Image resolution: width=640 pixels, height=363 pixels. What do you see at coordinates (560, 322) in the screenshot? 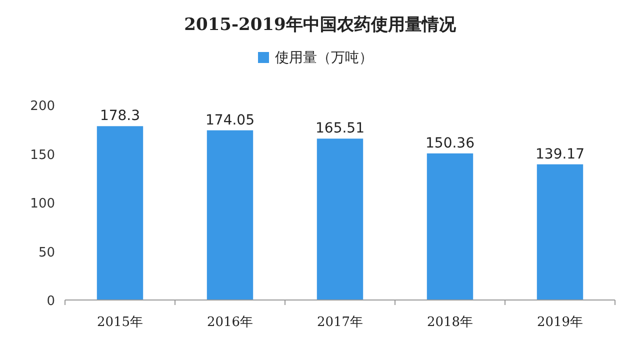
I see `x-tick-label: 2019年` at bounding box center [560, 322].